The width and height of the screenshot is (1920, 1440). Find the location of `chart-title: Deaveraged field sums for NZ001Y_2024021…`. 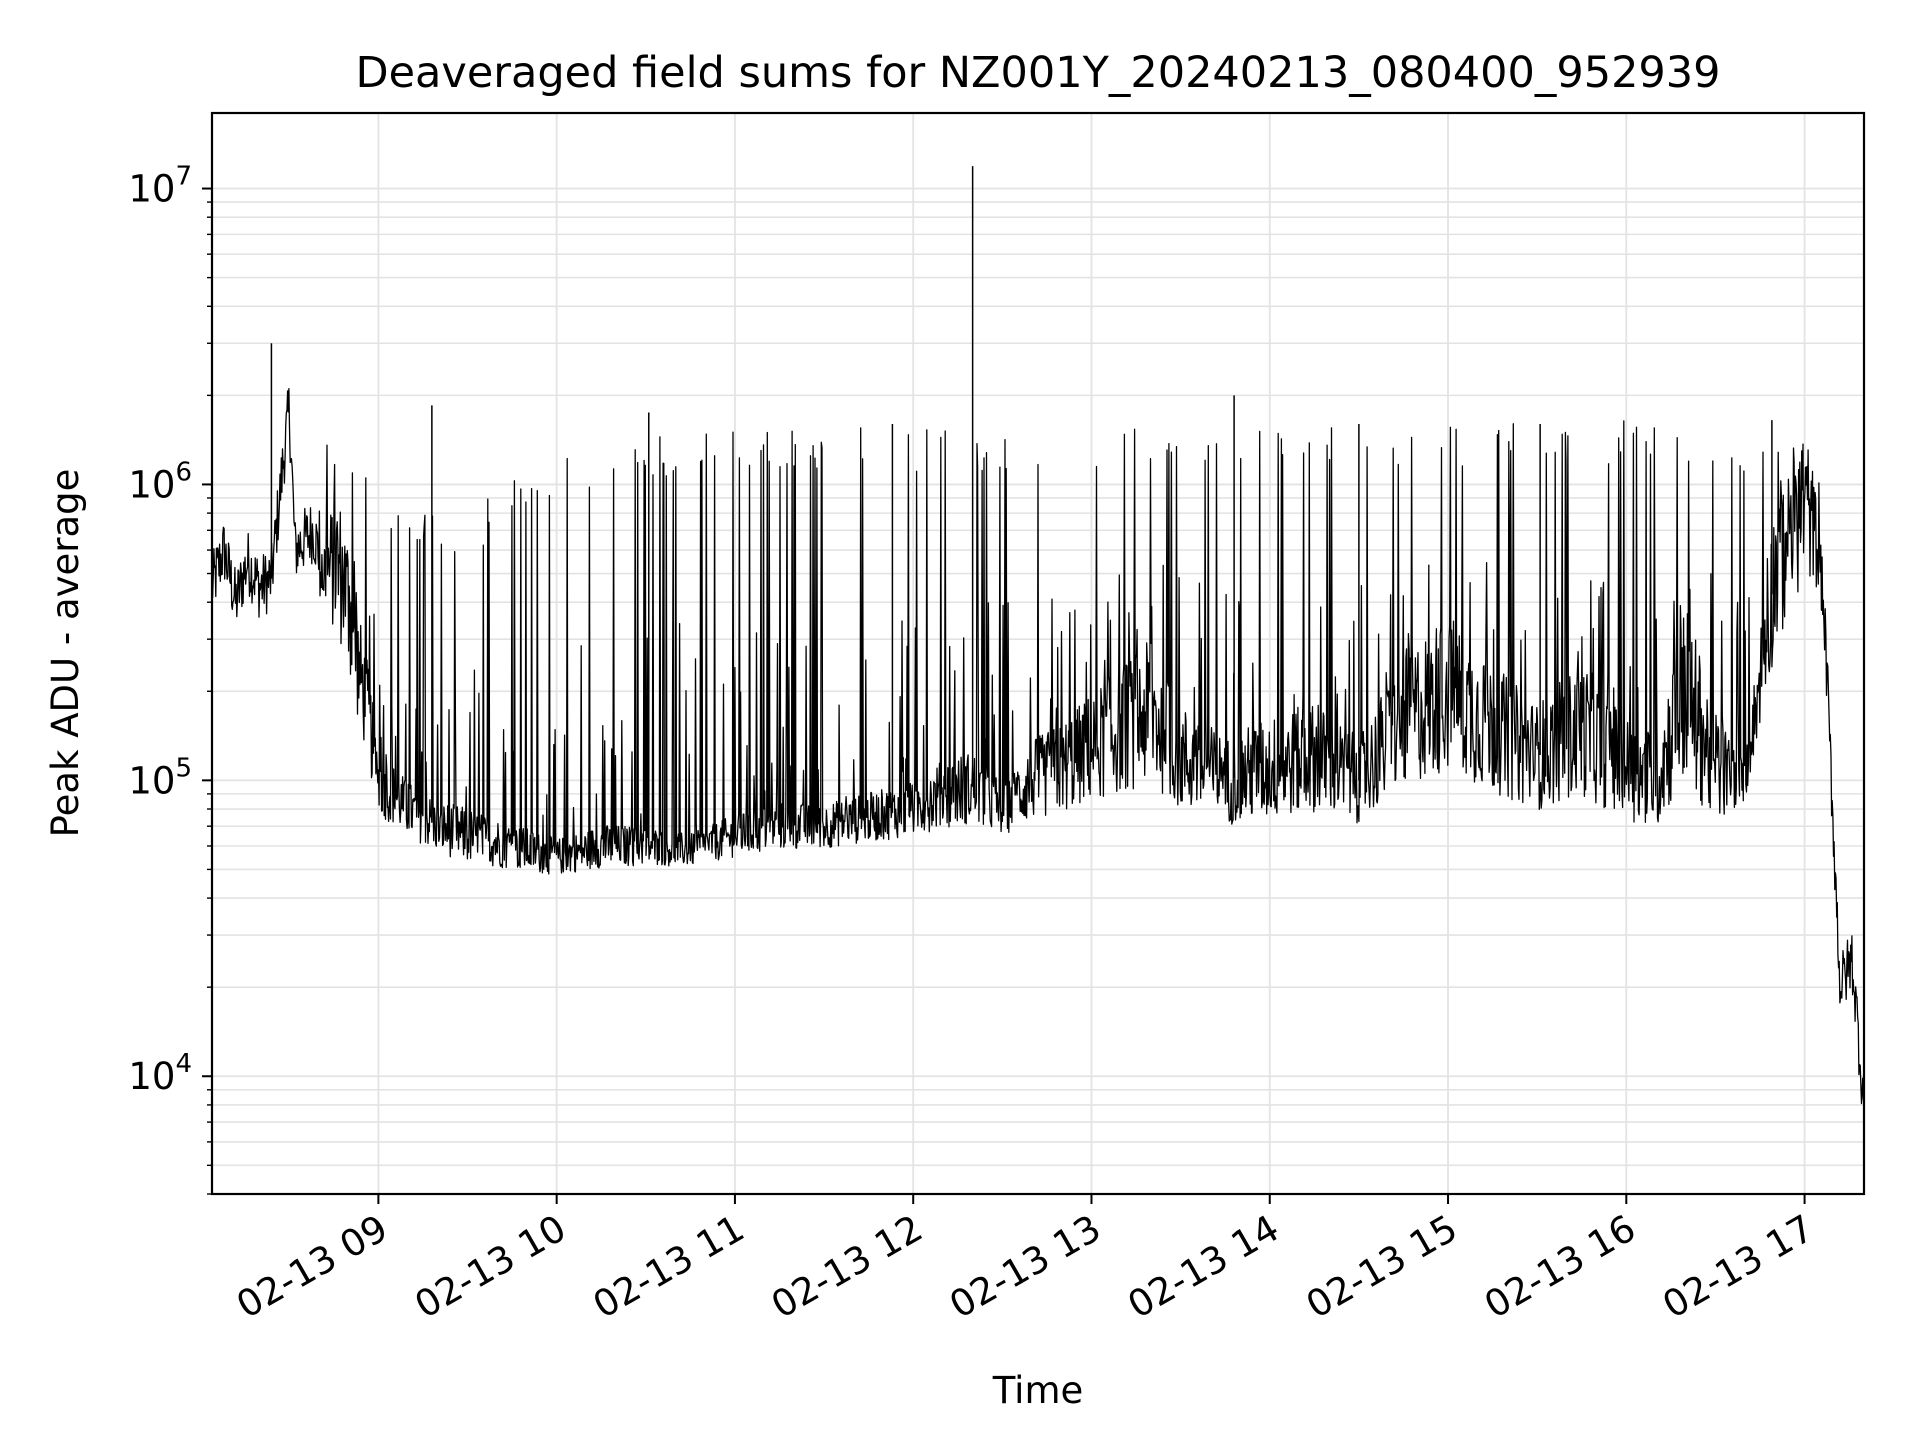

chart-title: Deaveraged field sums for NZ001Y_2024021… is located at coordinates (1037, 73).